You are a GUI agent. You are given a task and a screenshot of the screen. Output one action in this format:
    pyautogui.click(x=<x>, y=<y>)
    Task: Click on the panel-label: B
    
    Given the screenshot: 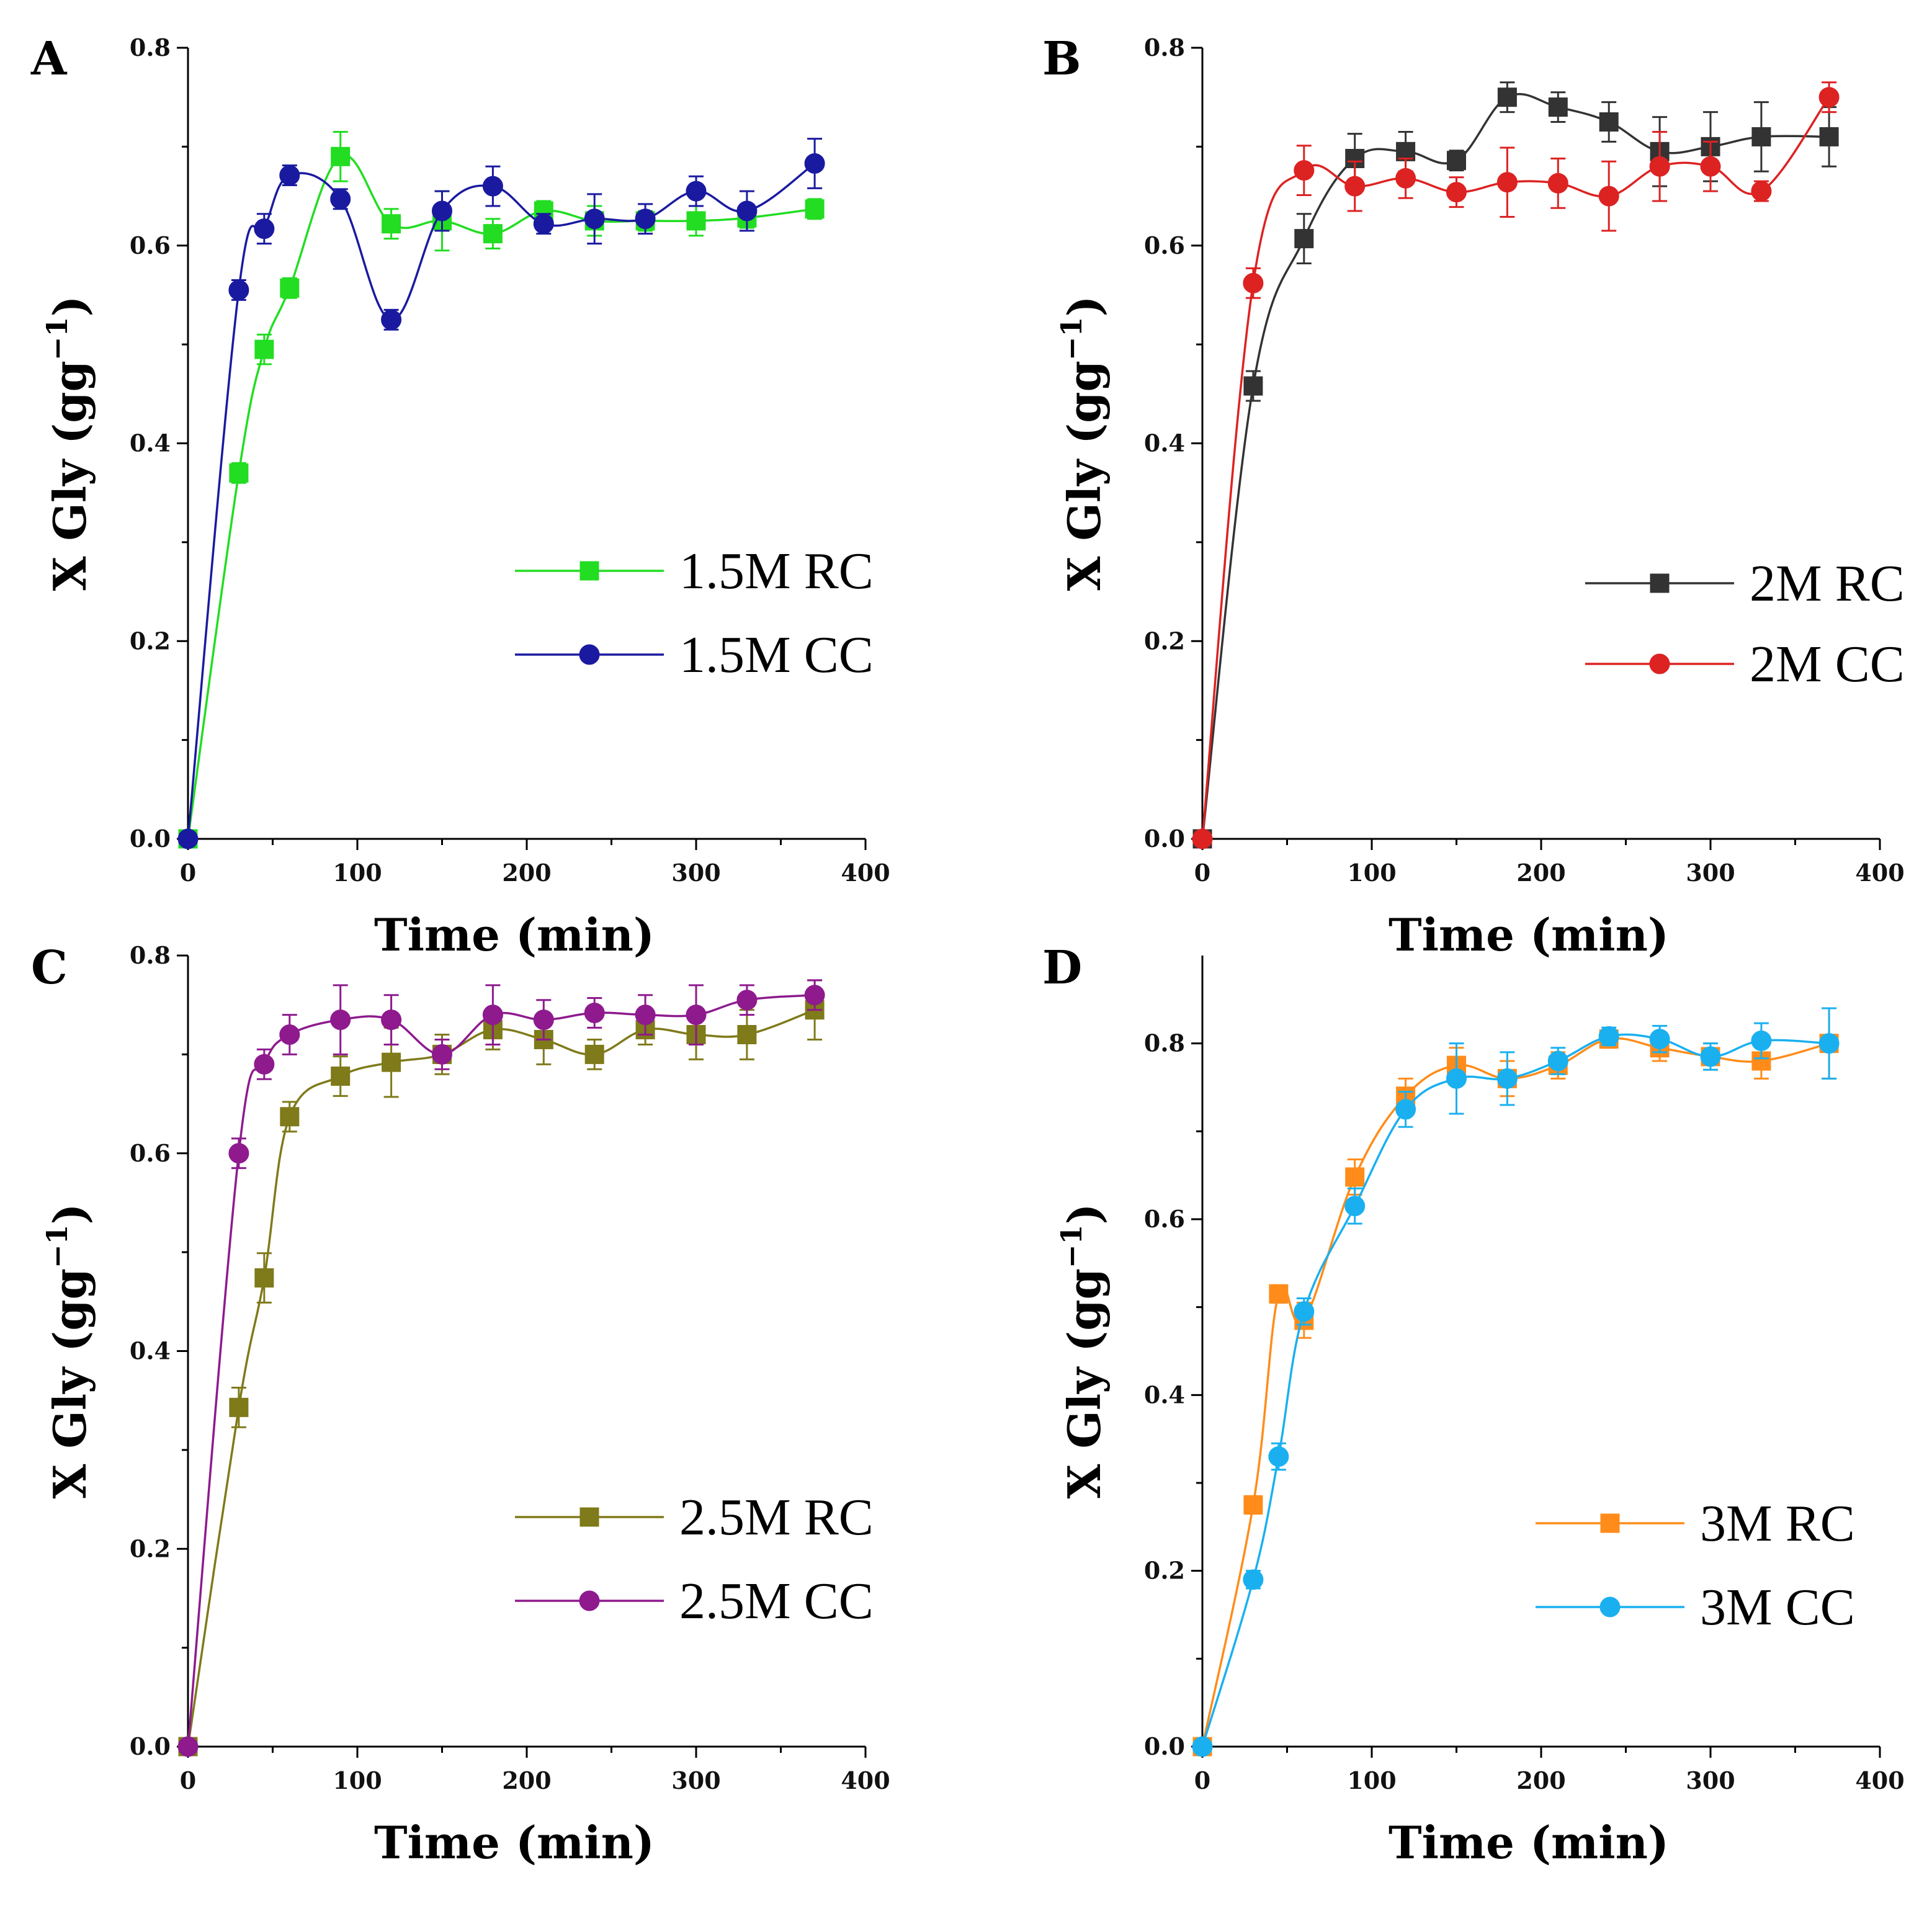 What is the action you would take?
    pyautogui.click(x=1061, y=59)
    